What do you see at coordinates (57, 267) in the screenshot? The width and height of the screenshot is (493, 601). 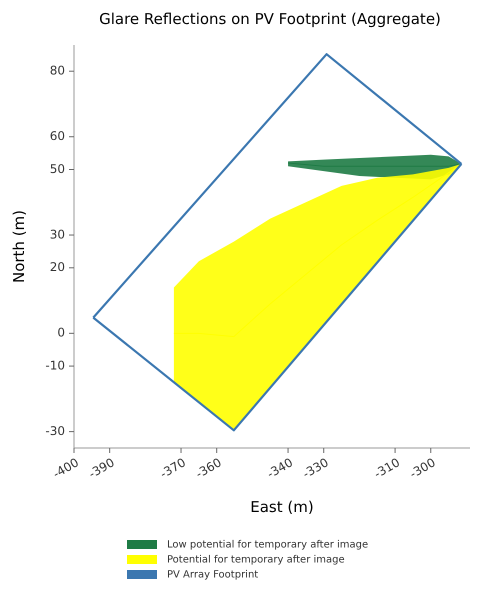 I see `y-tick-label: 20` at bounding box center [57, 267].